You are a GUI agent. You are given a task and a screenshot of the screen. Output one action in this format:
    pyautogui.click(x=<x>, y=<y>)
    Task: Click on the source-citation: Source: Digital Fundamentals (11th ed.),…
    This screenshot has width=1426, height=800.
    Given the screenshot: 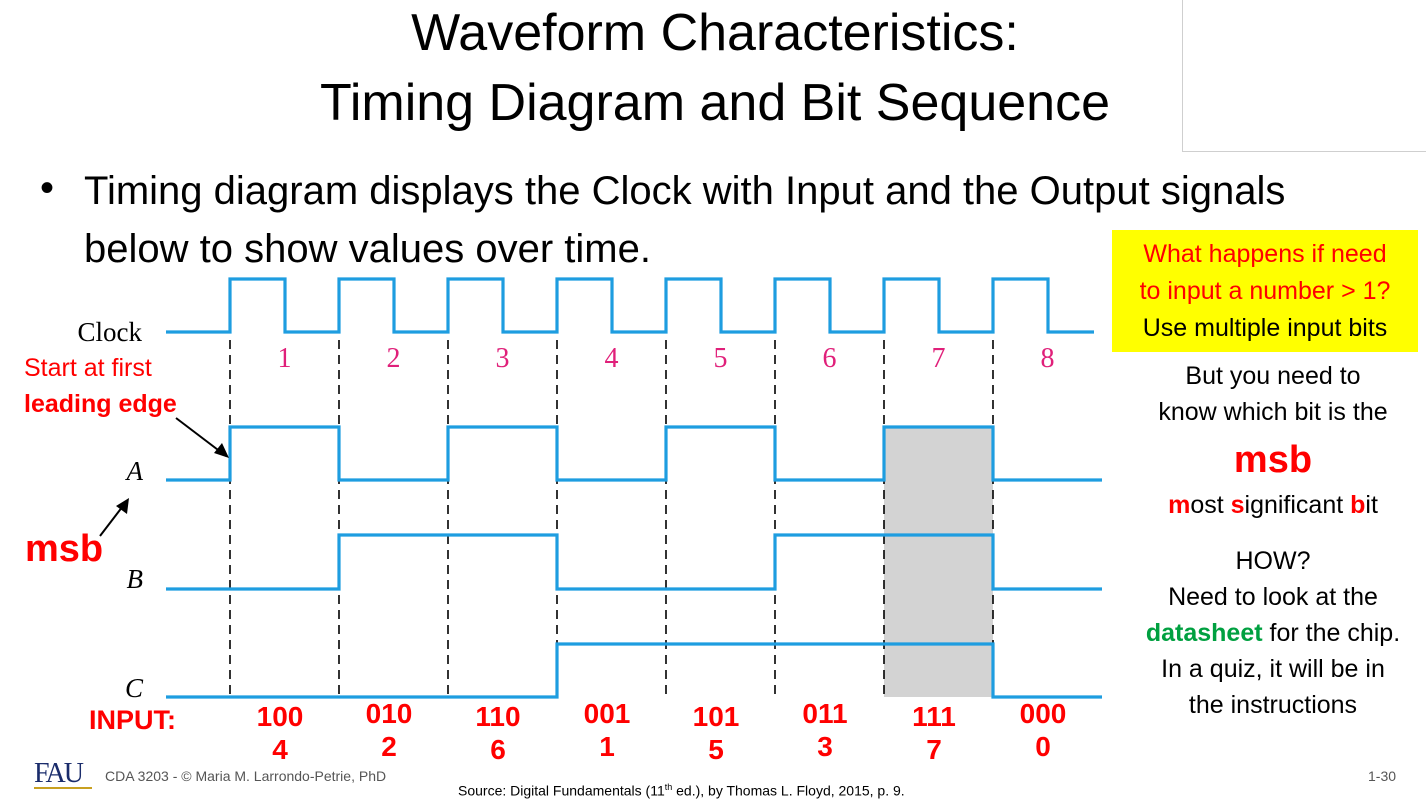 What is the action you would take?
    pyautogui.click(x=681, y=790)
    